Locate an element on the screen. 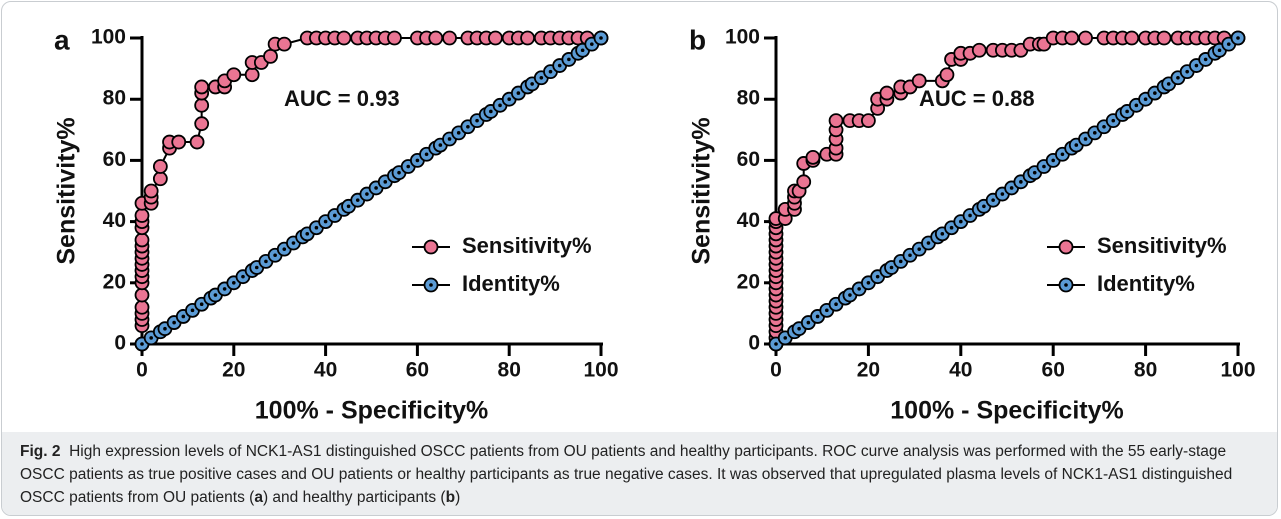 The height and width of the screenshot is (519, 1281). legend-label: Sensitivity% is located at coordinates (527, 245).